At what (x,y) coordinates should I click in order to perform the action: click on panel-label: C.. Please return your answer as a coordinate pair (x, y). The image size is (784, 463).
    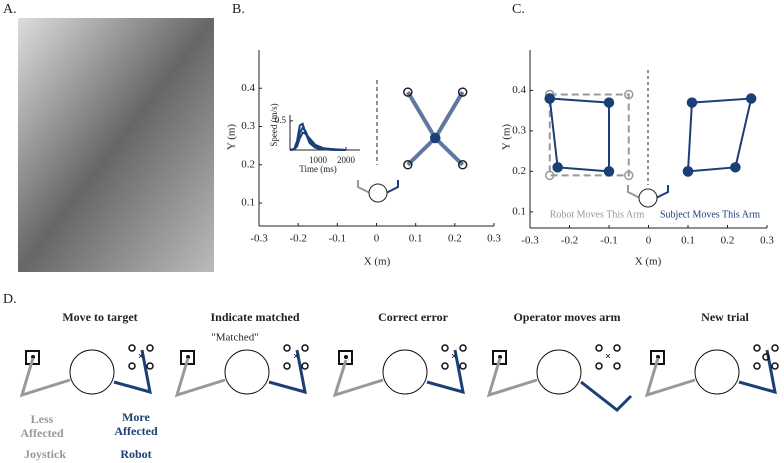
    Looking at the image, I should click on (518, 9).